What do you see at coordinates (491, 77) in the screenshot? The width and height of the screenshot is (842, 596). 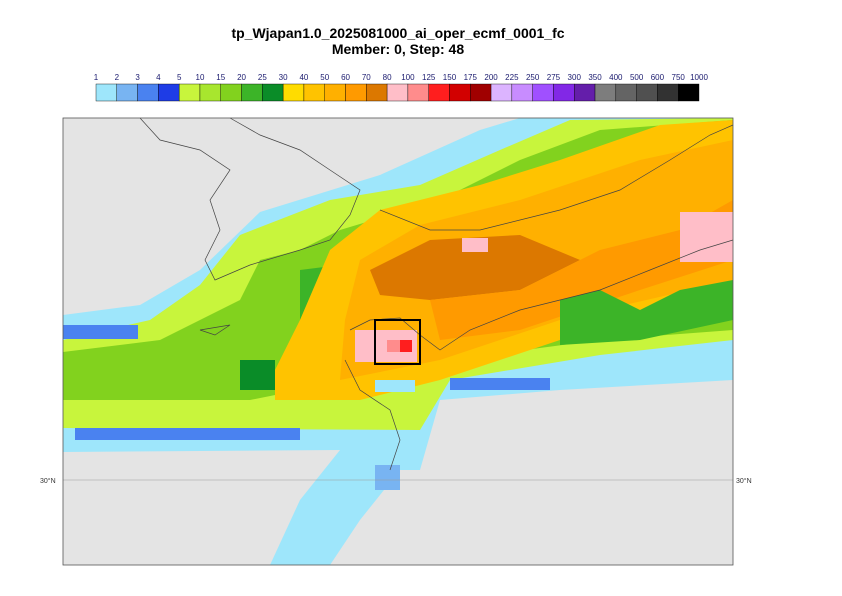 I see `colorbar-label: 200` at bounding box center [491, 77].